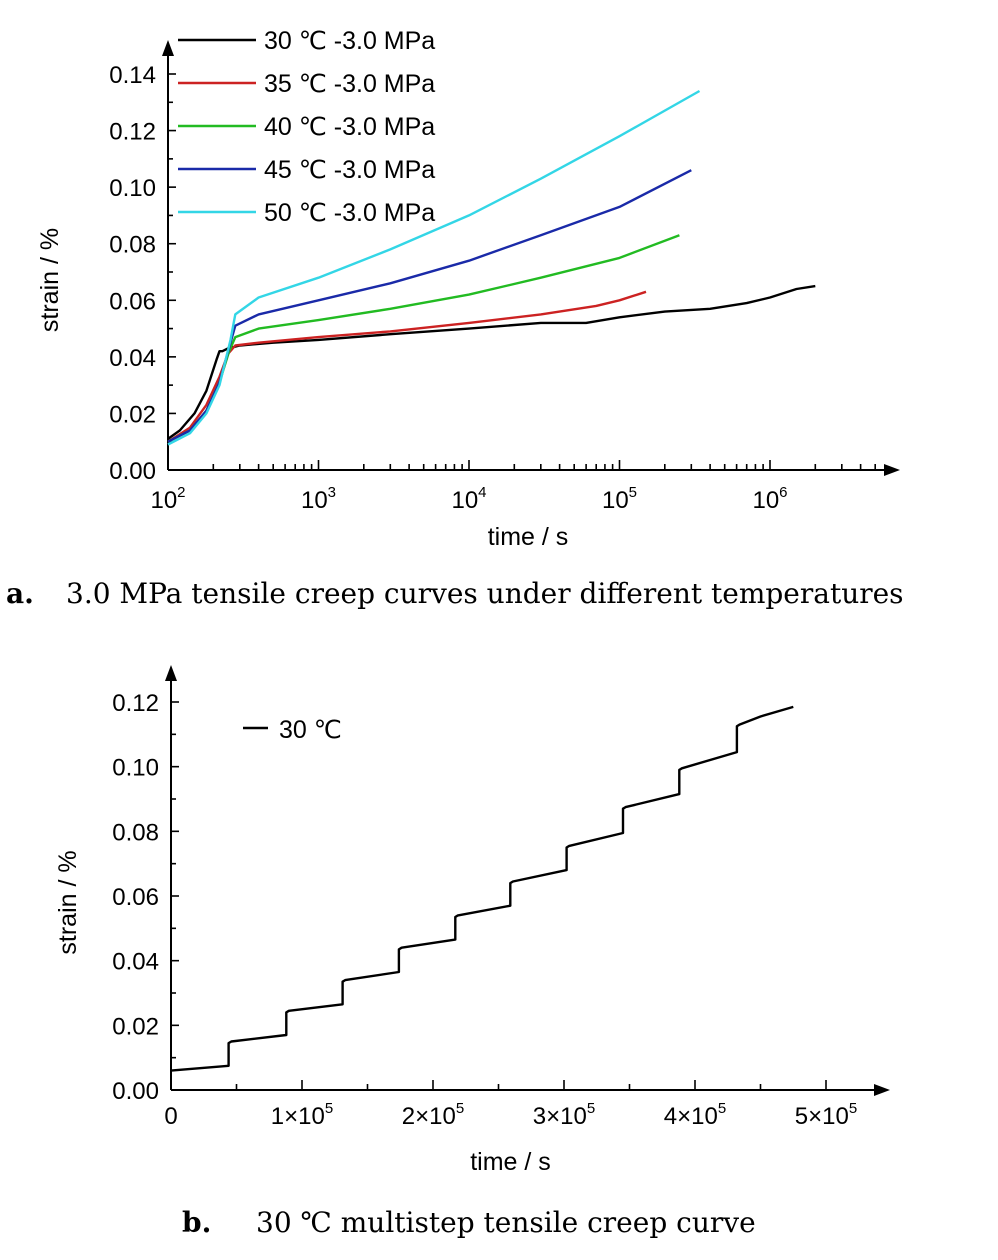 This screenshot has width=998, height=1260. What do you see at coordinates (769, 499) in the screenshot?
I see `x-tick-label-a: 10⁶` at bounding box center [769, 499].